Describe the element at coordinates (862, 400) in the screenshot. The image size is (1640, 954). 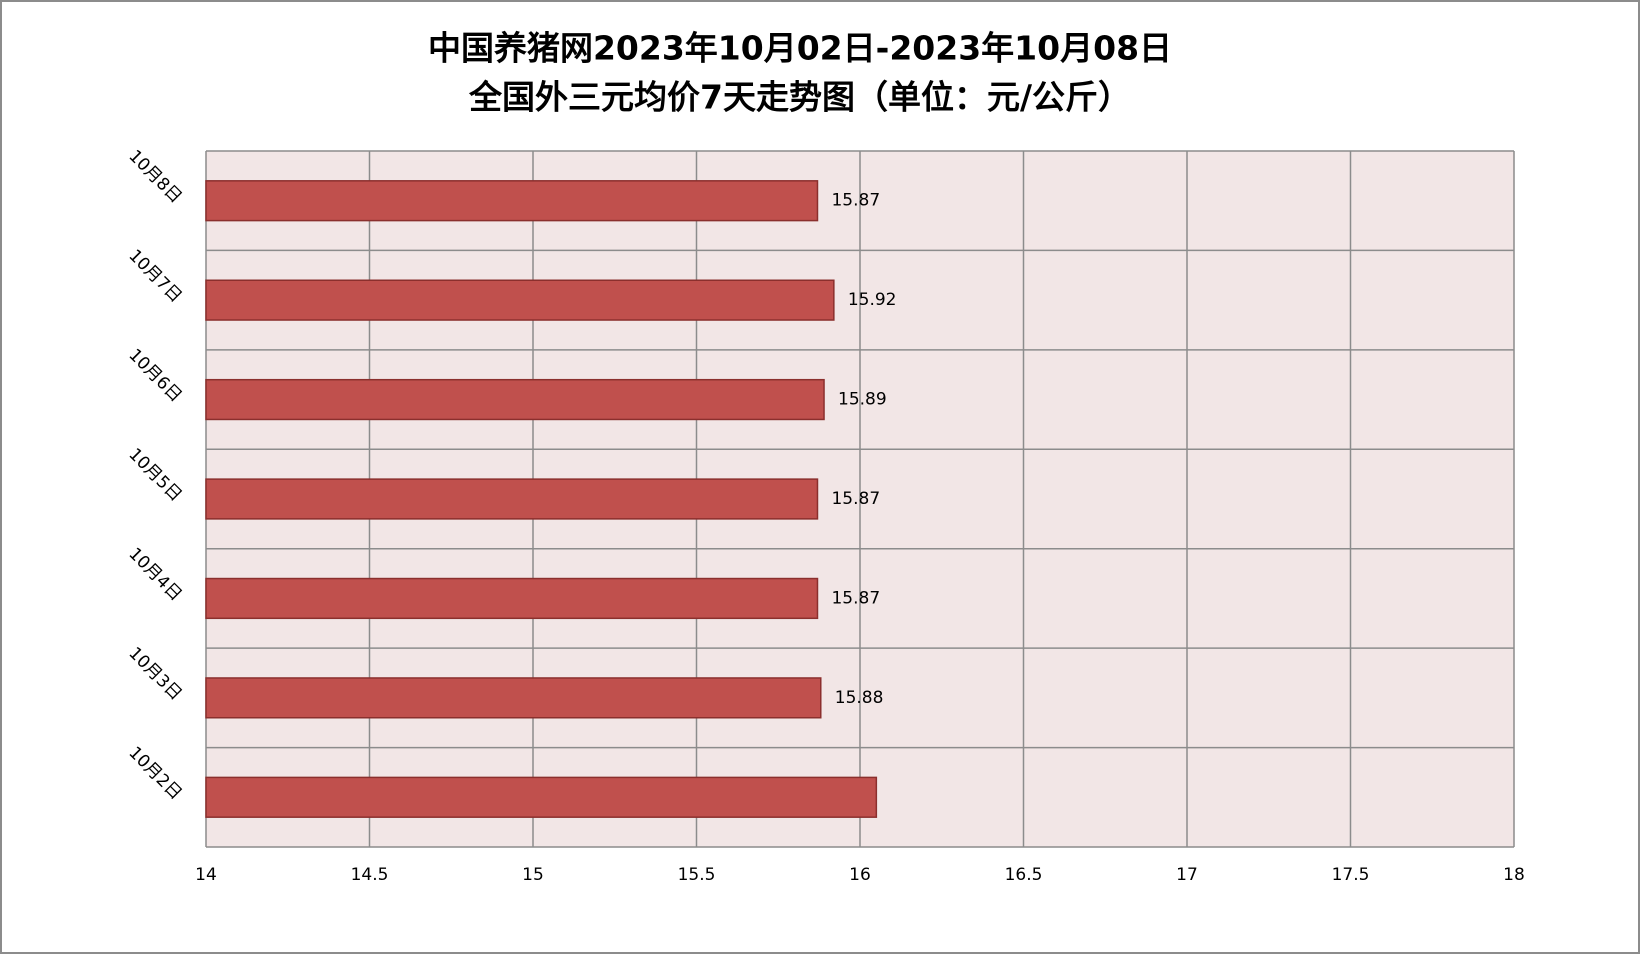
I see `data-label: 15.89` at that location.